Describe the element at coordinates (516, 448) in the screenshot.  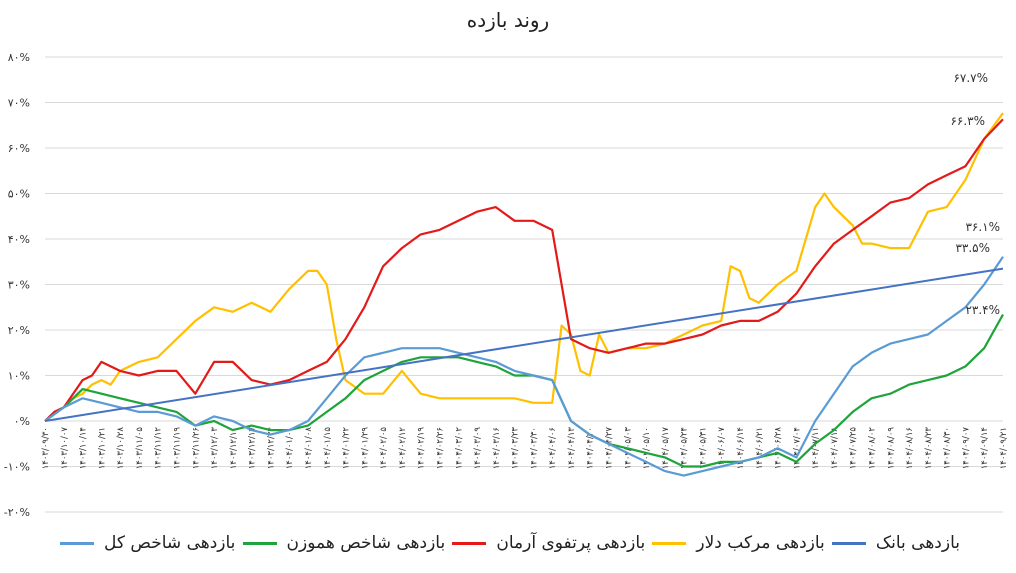
I see `x-tick-label: ۱۴۰۴/۰۳/۲۳` at that location.